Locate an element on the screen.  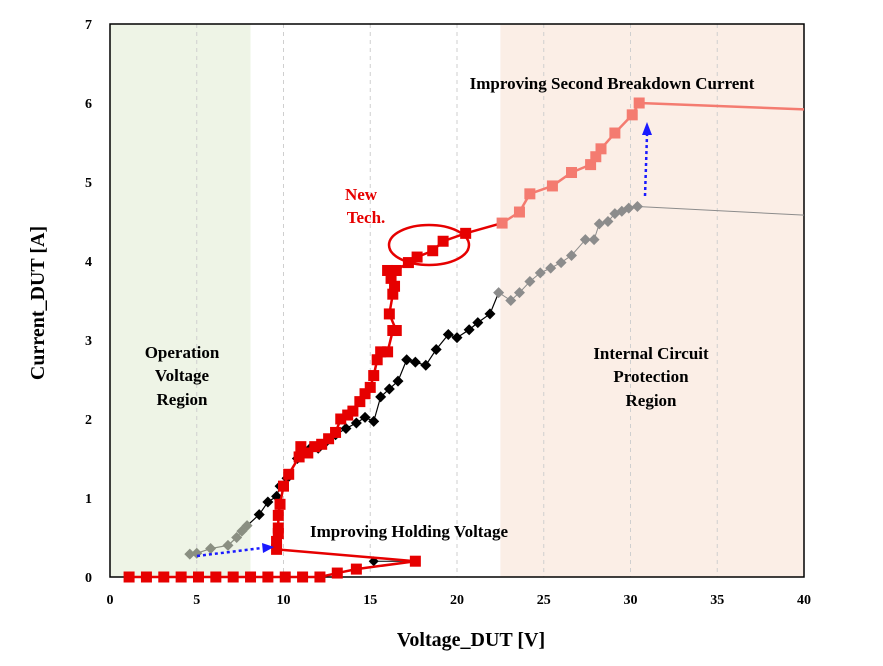
x-tick-label: 5 is located at coordinates (196, 600).